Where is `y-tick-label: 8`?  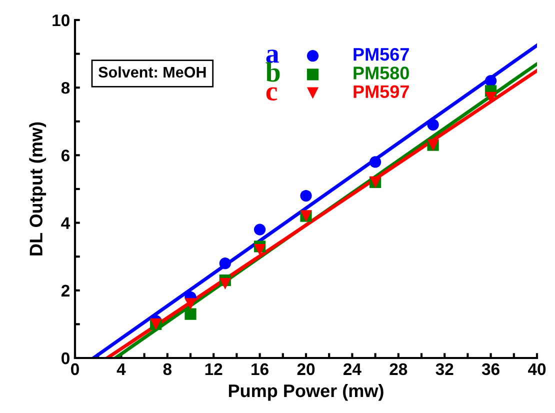
y-tick-label: 8 is located at coordinates (65, 88).